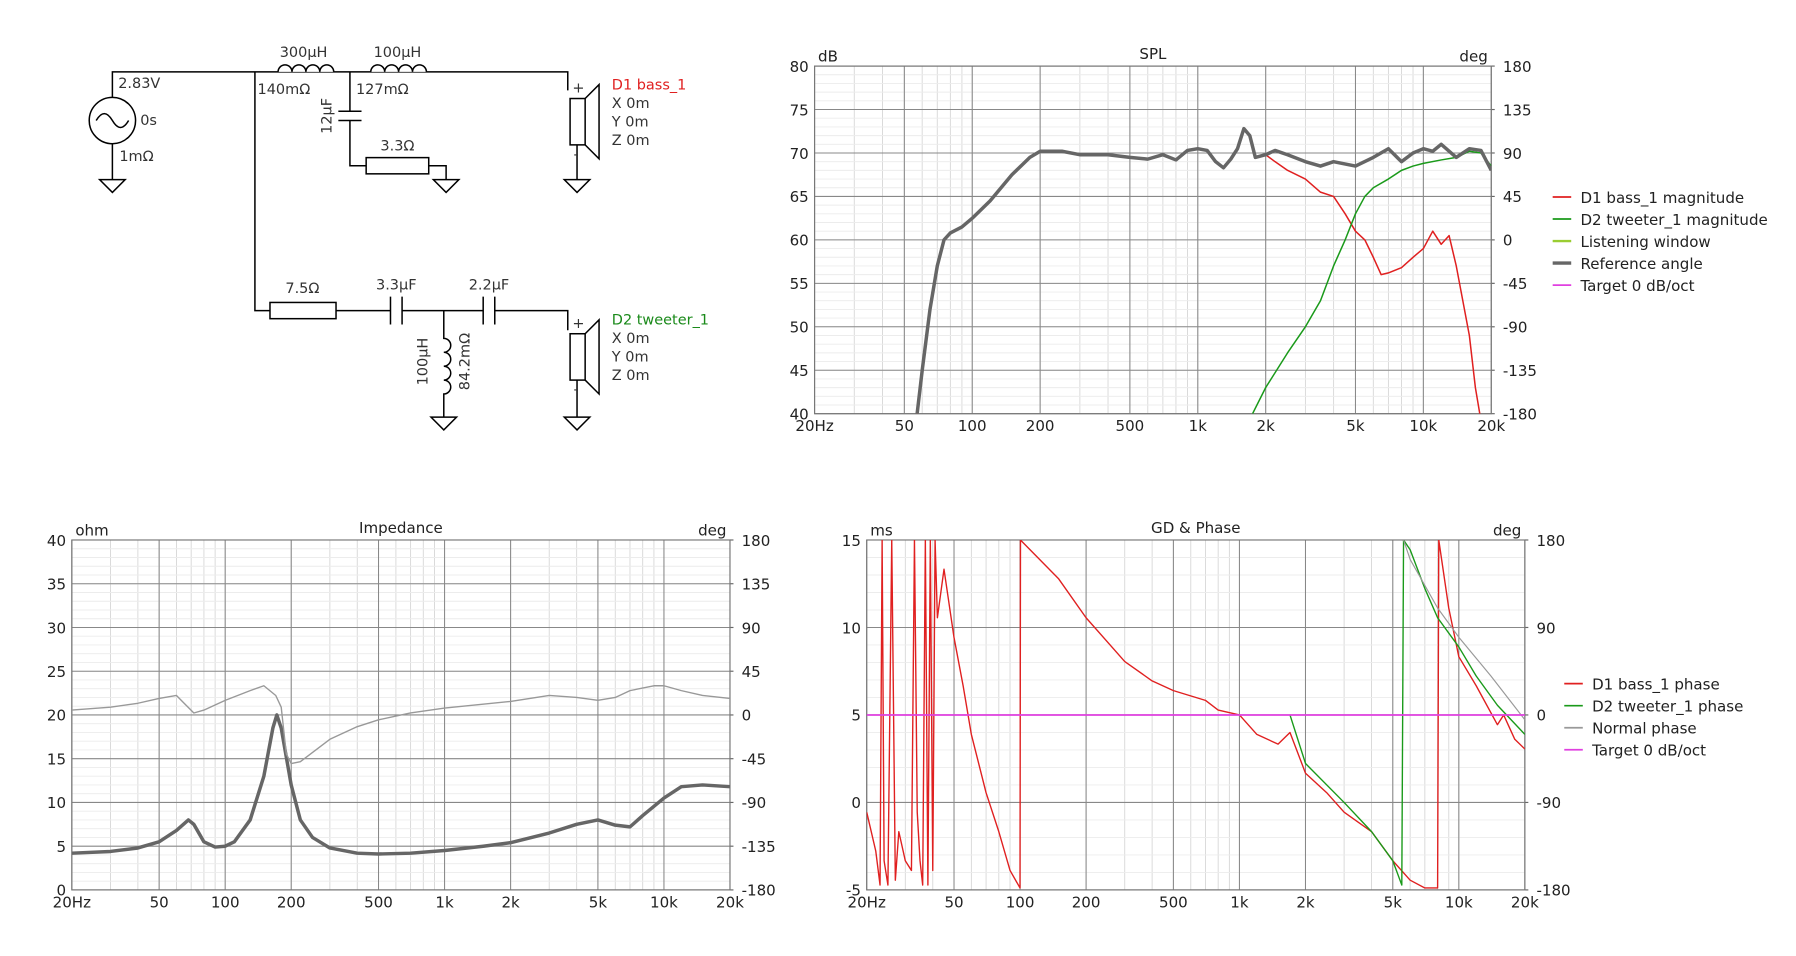 The image size is (1796, 956). Describe the element at coordinates (799, 154) in the screenshot. I see `y-tick-label: 70` at that location.